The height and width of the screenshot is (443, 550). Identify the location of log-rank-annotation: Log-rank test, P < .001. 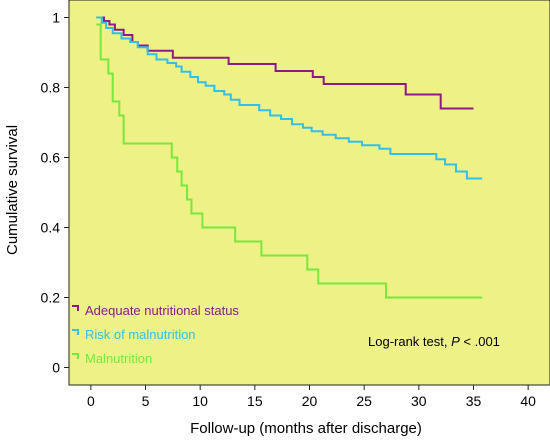
(434, 341).